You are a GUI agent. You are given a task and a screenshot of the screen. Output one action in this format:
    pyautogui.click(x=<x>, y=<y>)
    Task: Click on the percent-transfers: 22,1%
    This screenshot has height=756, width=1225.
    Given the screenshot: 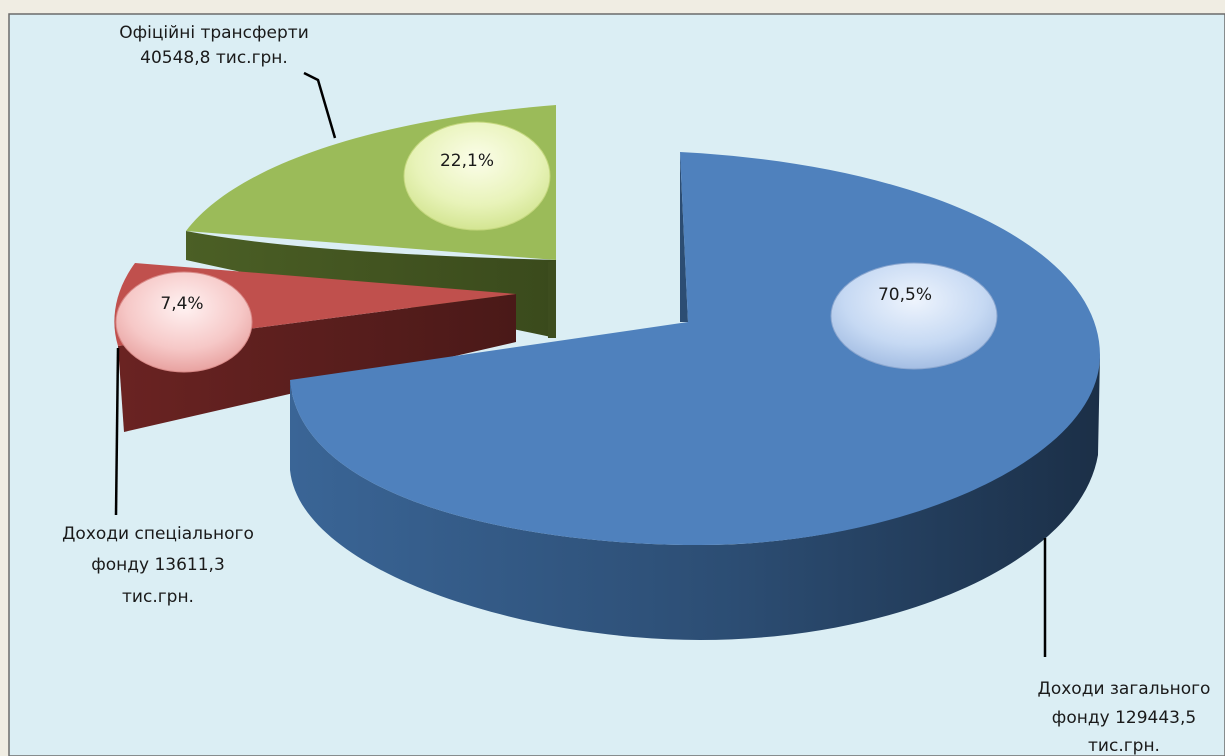 What is the action you would take?
    pyautogui.click(x=467, y=161)
    